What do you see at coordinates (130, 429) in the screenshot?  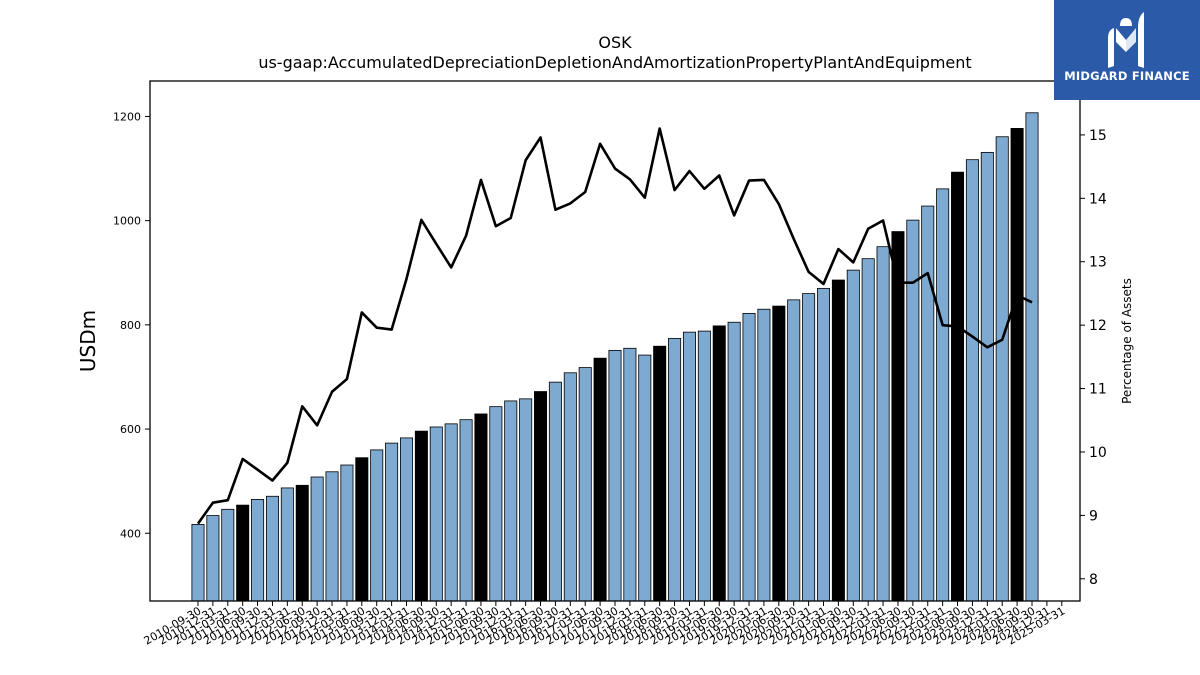 I see `y-tick-label: 600` at bounding box center [130, 429].